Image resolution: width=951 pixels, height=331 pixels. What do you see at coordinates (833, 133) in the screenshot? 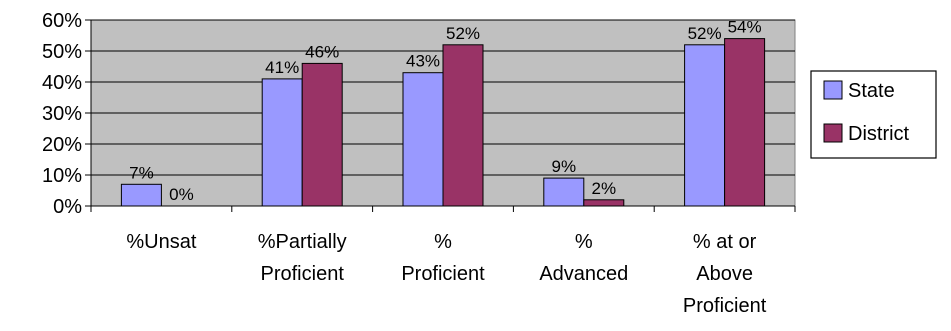
I see `legend-swatch-district` at bounding box center [833, 133].